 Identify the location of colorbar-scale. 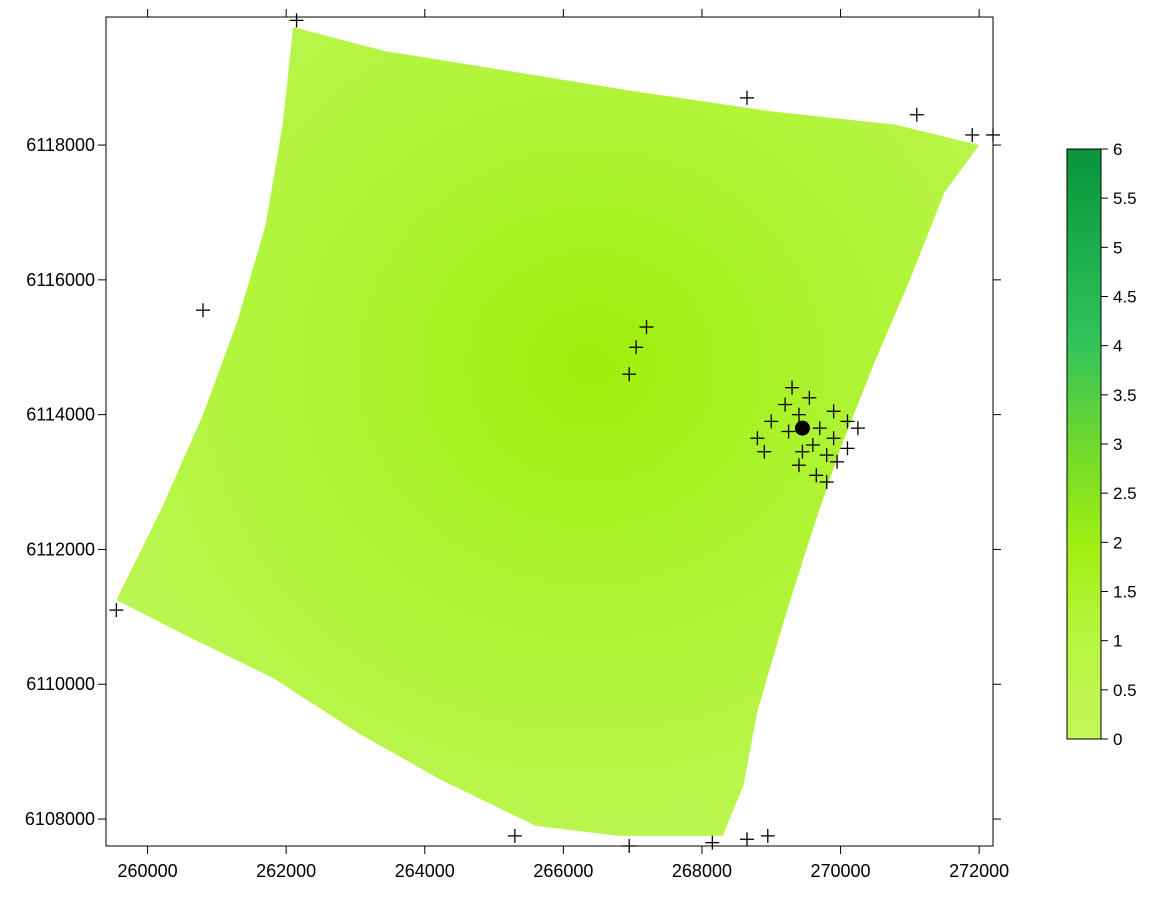
(1084, 444).